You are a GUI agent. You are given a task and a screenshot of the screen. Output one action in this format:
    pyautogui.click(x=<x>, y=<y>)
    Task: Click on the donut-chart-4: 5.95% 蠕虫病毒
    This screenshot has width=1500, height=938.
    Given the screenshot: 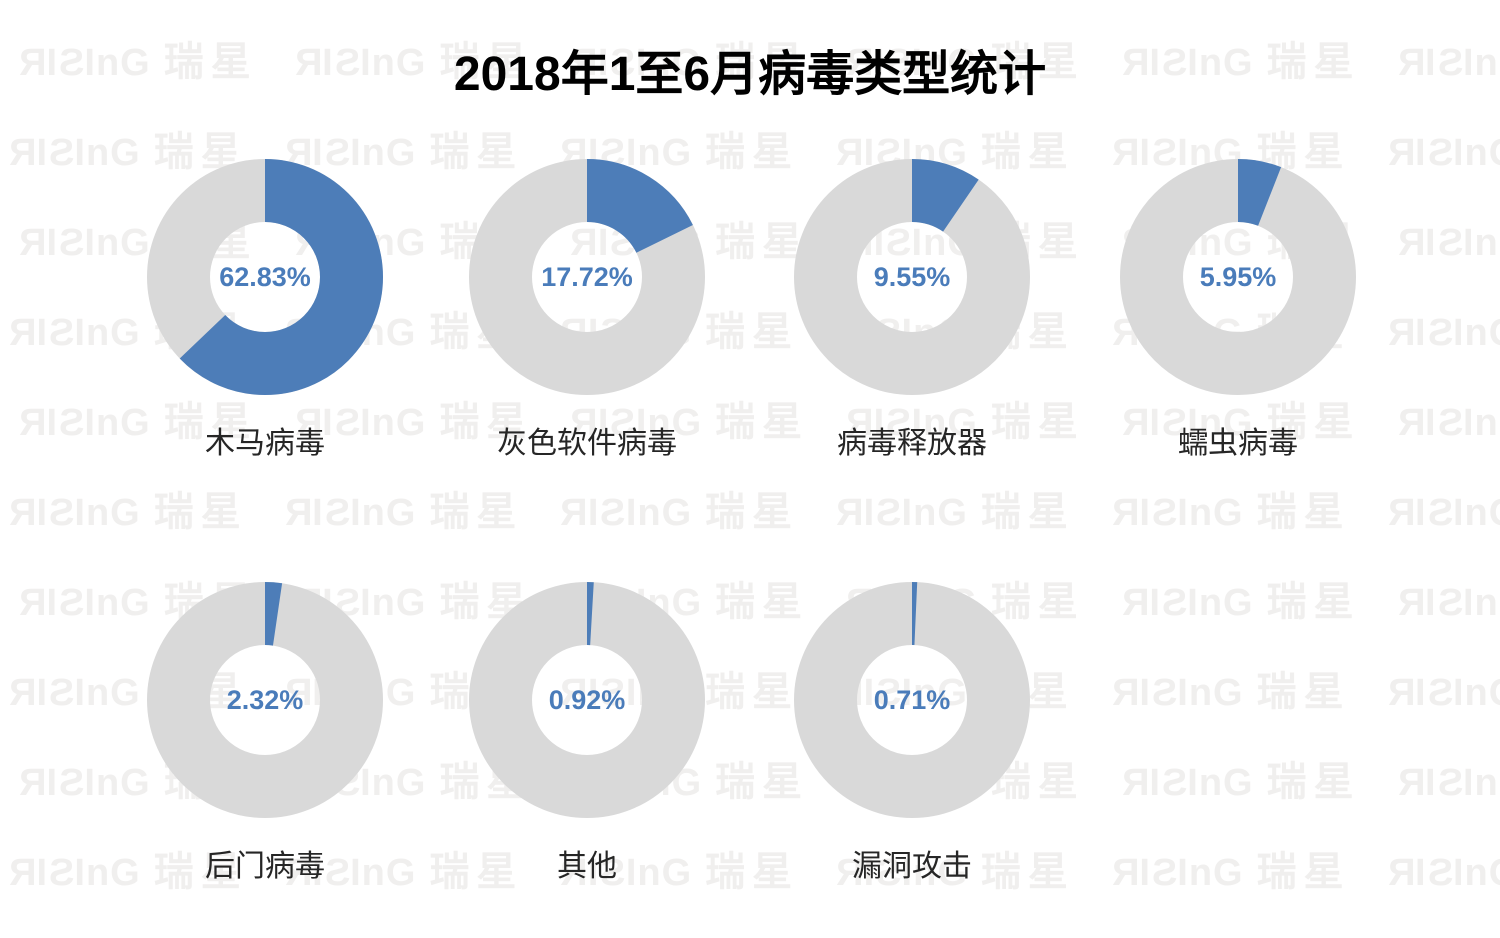 What is the action you would take?
    pyautogui.click(x=1238, y=309)
    